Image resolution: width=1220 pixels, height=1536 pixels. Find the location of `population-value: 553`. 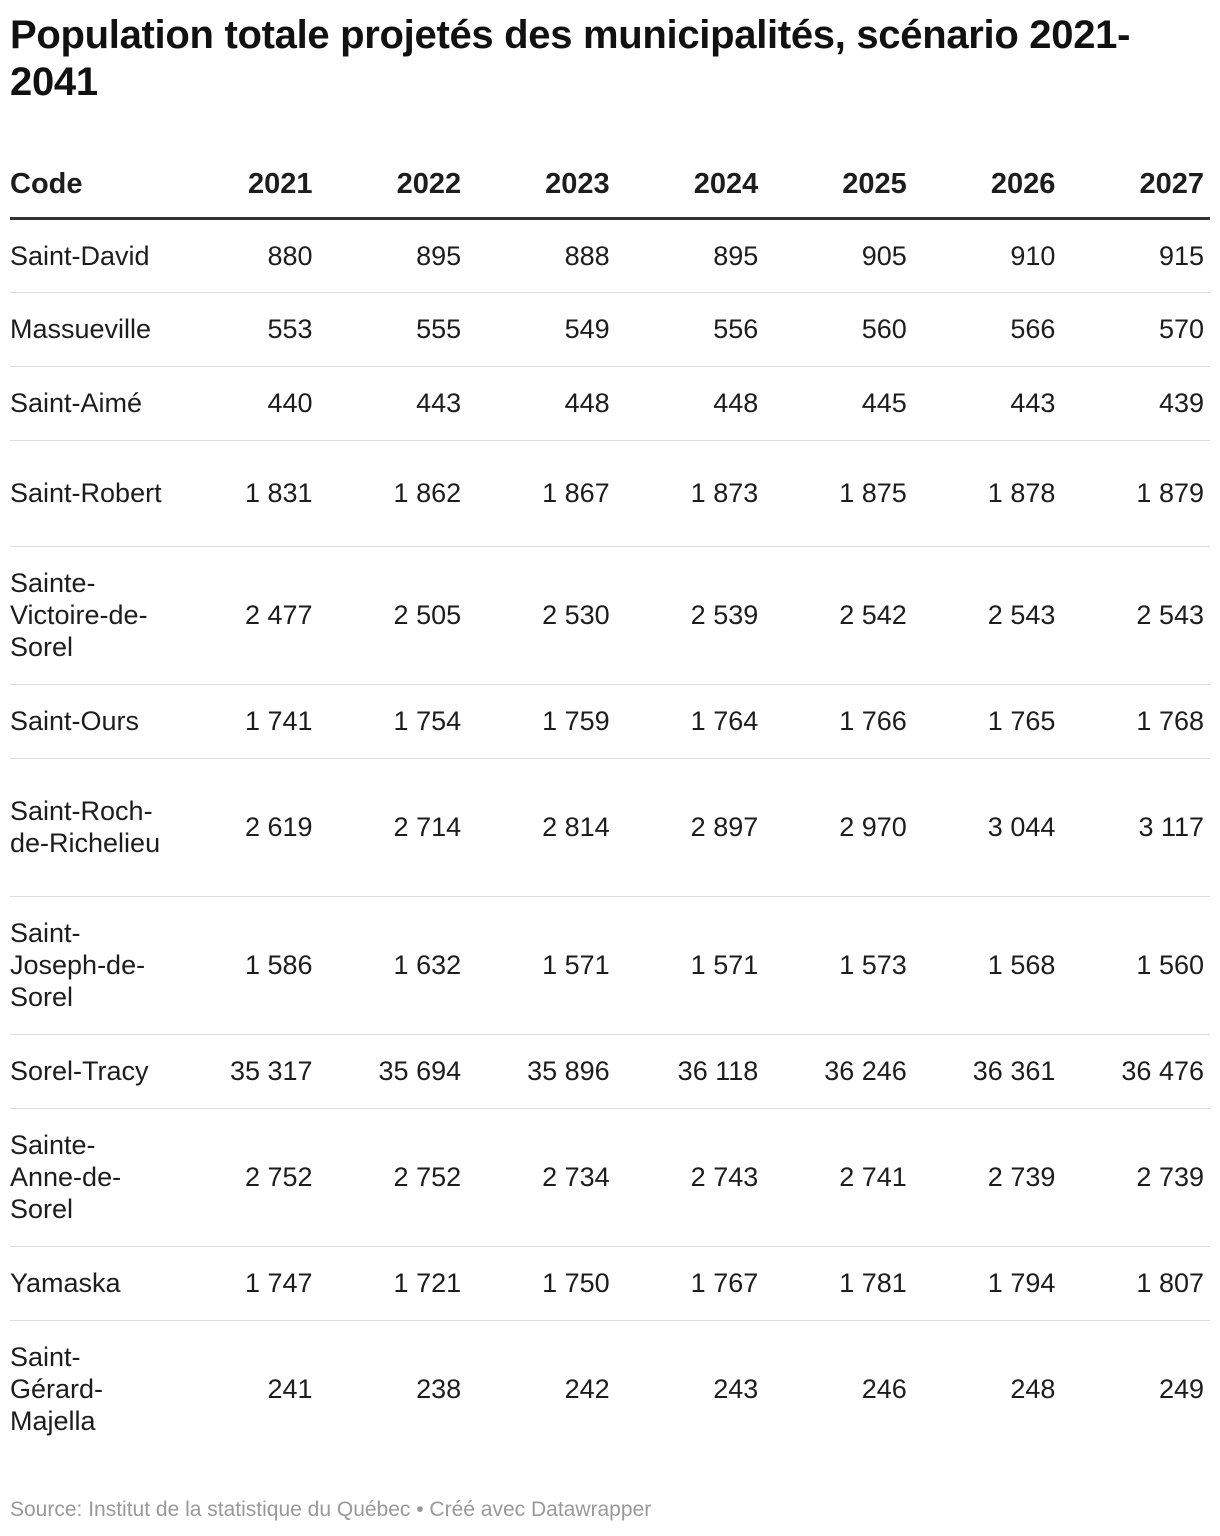

population-value: 553 is located at coordinates (244, 329).